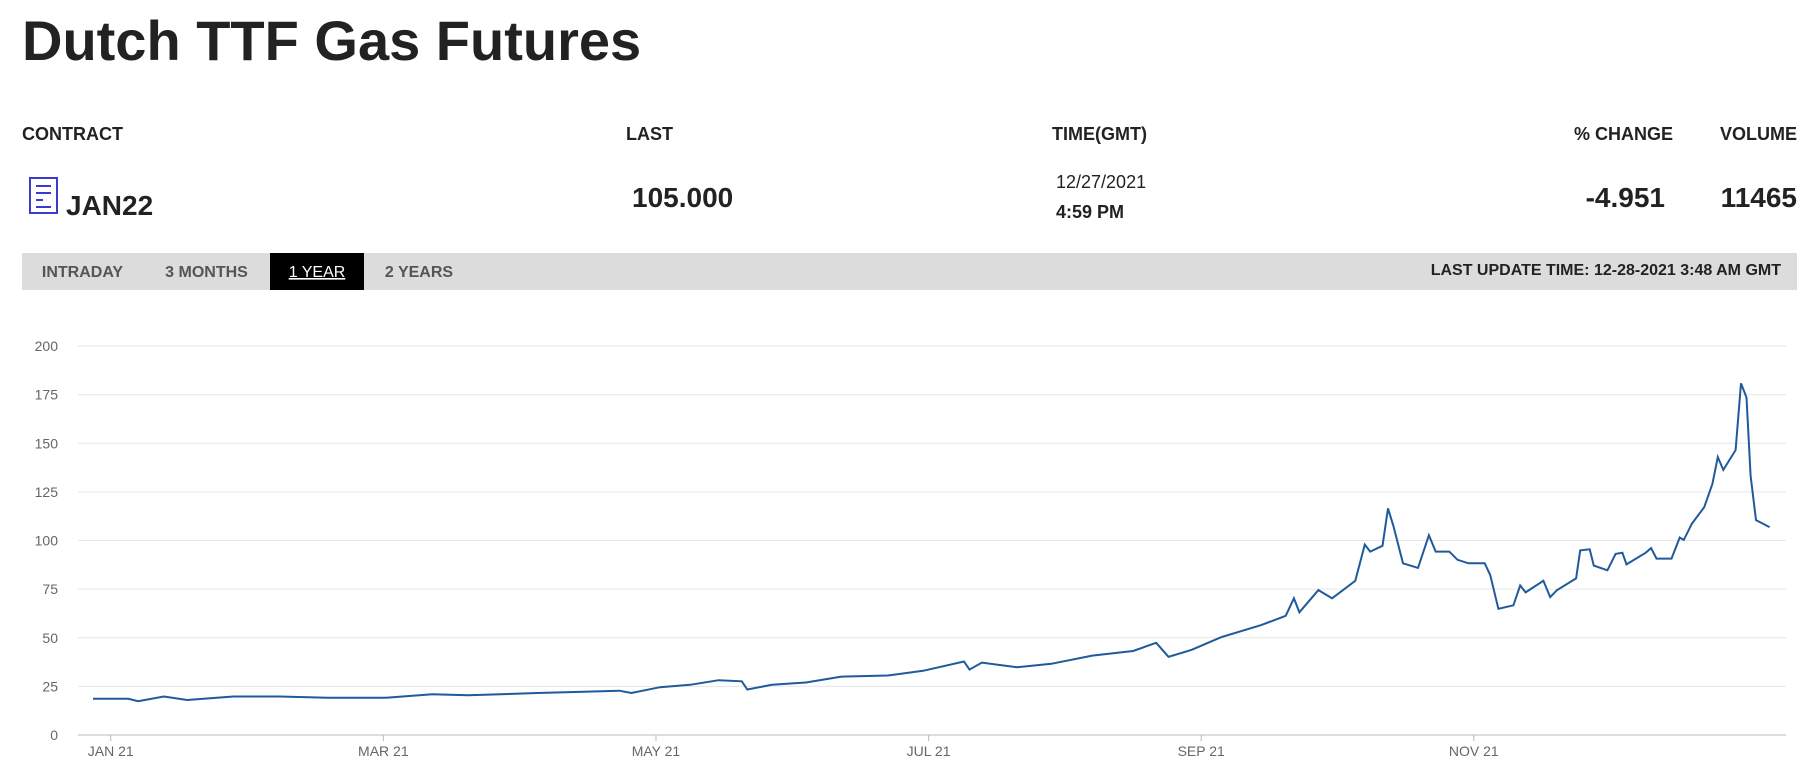 This screenshot has width=1812, height=765. I want to click on y-tick-label: 0, so click(54, 735).